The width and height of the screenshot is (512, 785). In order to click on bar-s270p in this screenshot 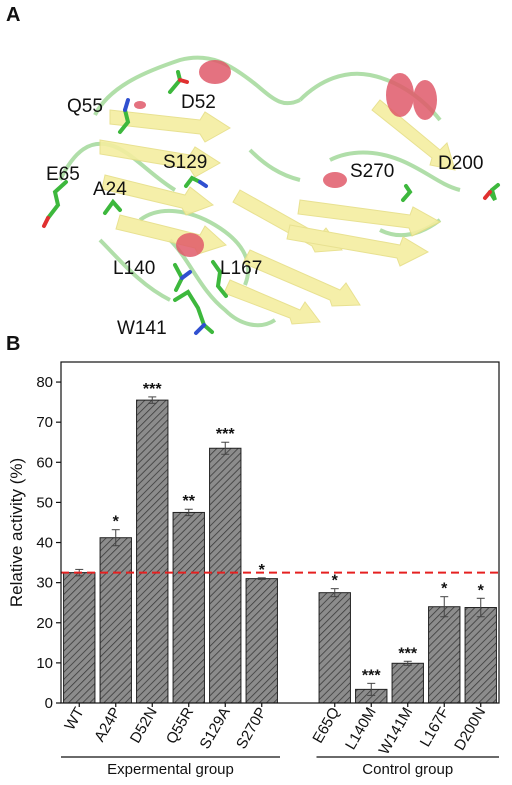, I will do `click(261, 641)`.